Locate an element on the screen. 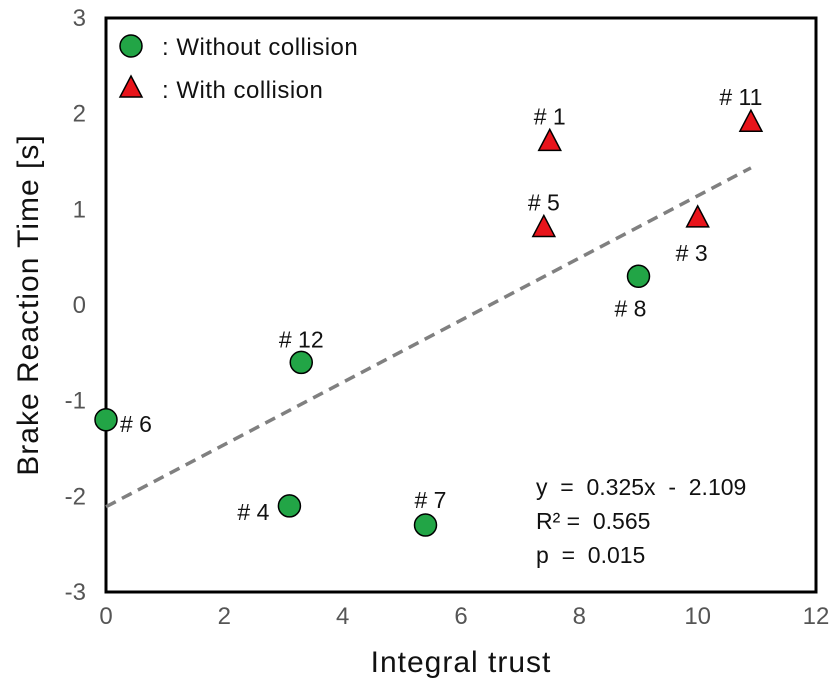  point-label: # 12 is located at coordinates (301, 339).